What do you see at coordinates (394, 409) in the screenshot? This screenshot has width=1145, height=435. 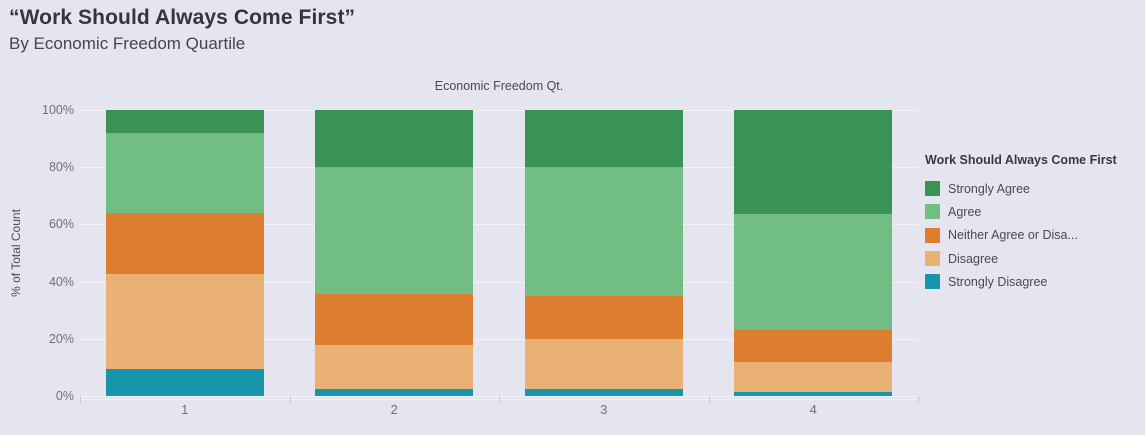 I see `x-tick-label: 2` at bounding box center [394, 409].